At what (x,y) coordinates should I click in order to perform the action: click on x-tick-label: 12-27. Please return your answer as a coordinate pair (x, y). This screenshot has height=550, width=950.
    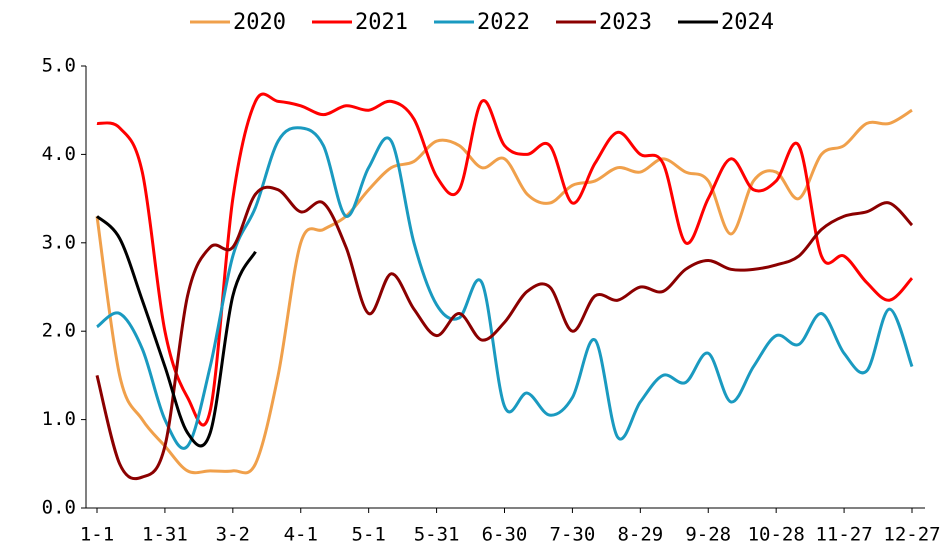
    Looking at the image, I should click on (911, 535).